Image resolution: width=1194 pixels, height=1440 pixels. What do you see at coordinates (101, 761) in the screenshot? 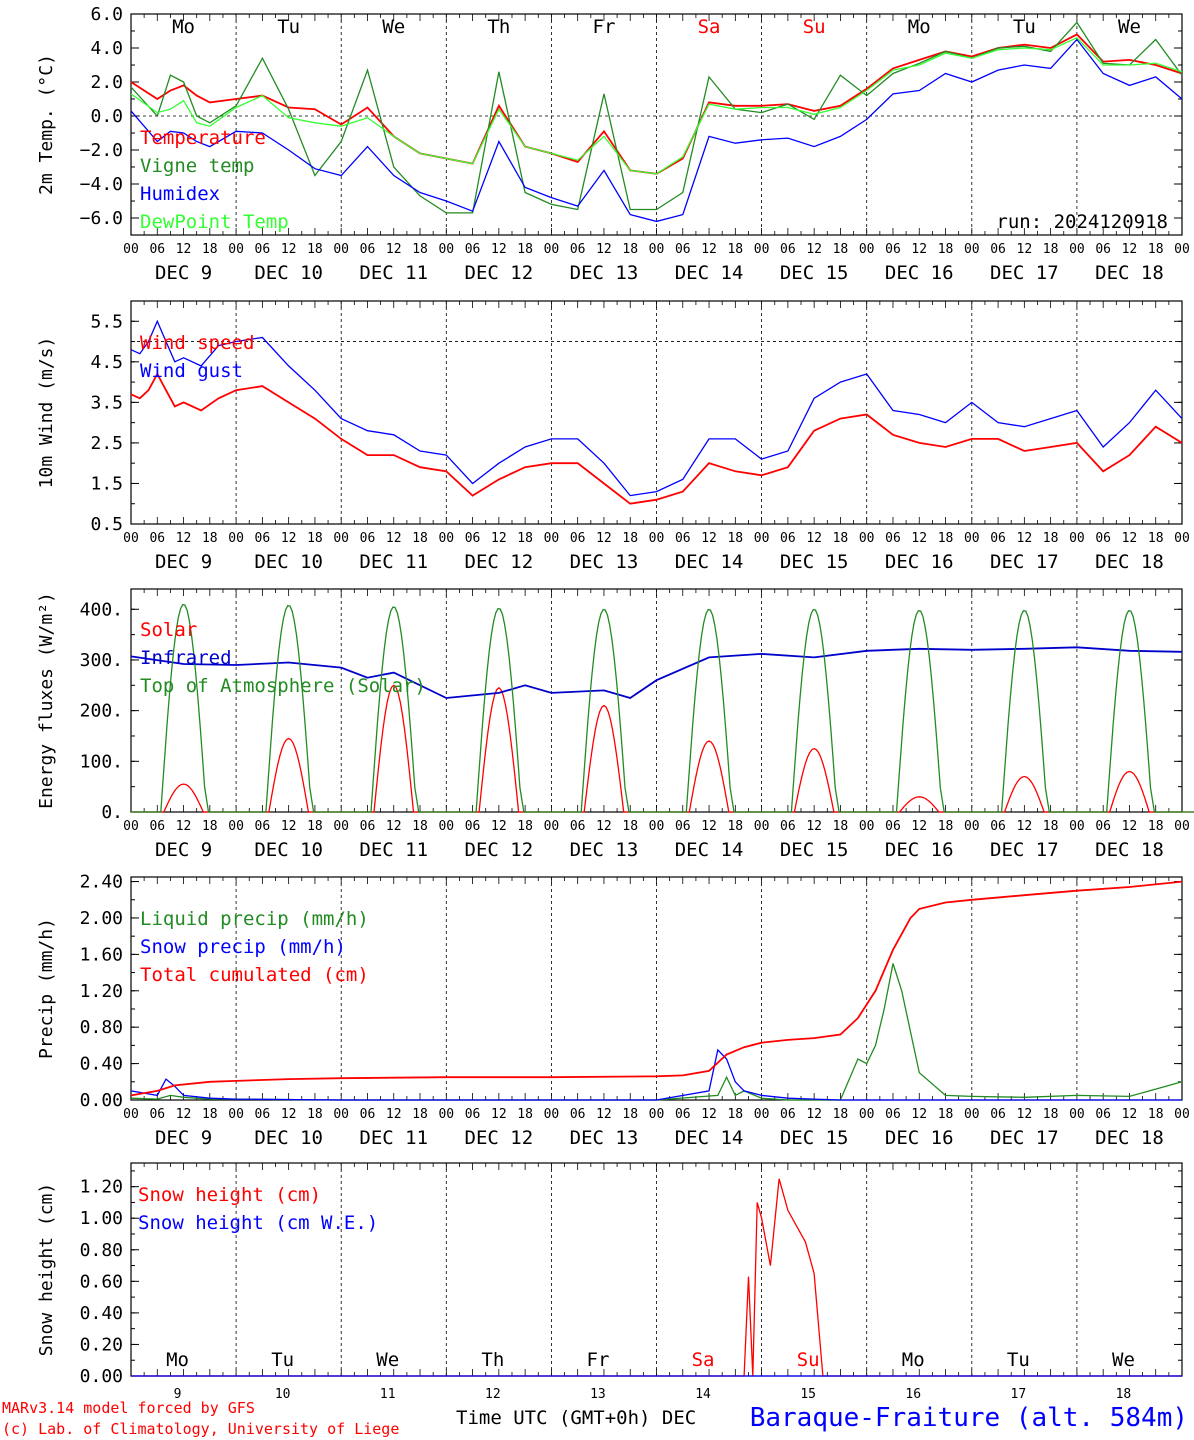
I see `y-tick-label: 100.` at bounding box center [101, 761].